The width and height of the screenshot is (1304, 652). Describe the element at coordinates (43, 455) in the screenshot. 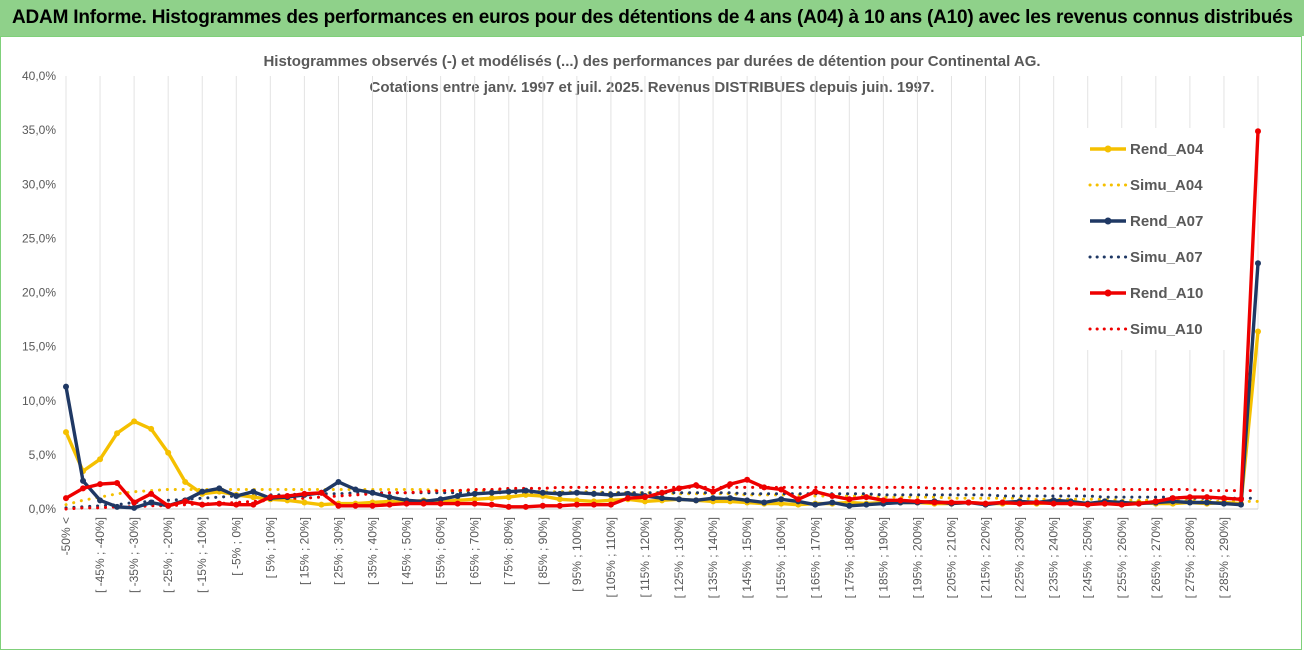

I see `y-tick-label: 5,0%` at that location.